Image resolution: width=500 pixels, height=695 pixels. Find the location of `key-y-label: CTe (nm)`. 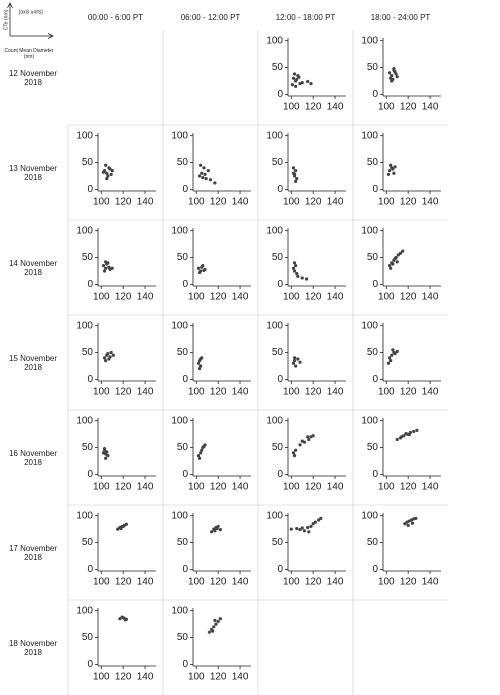

key-y-label: CTe (nm) is located at coordinates (6, 19).